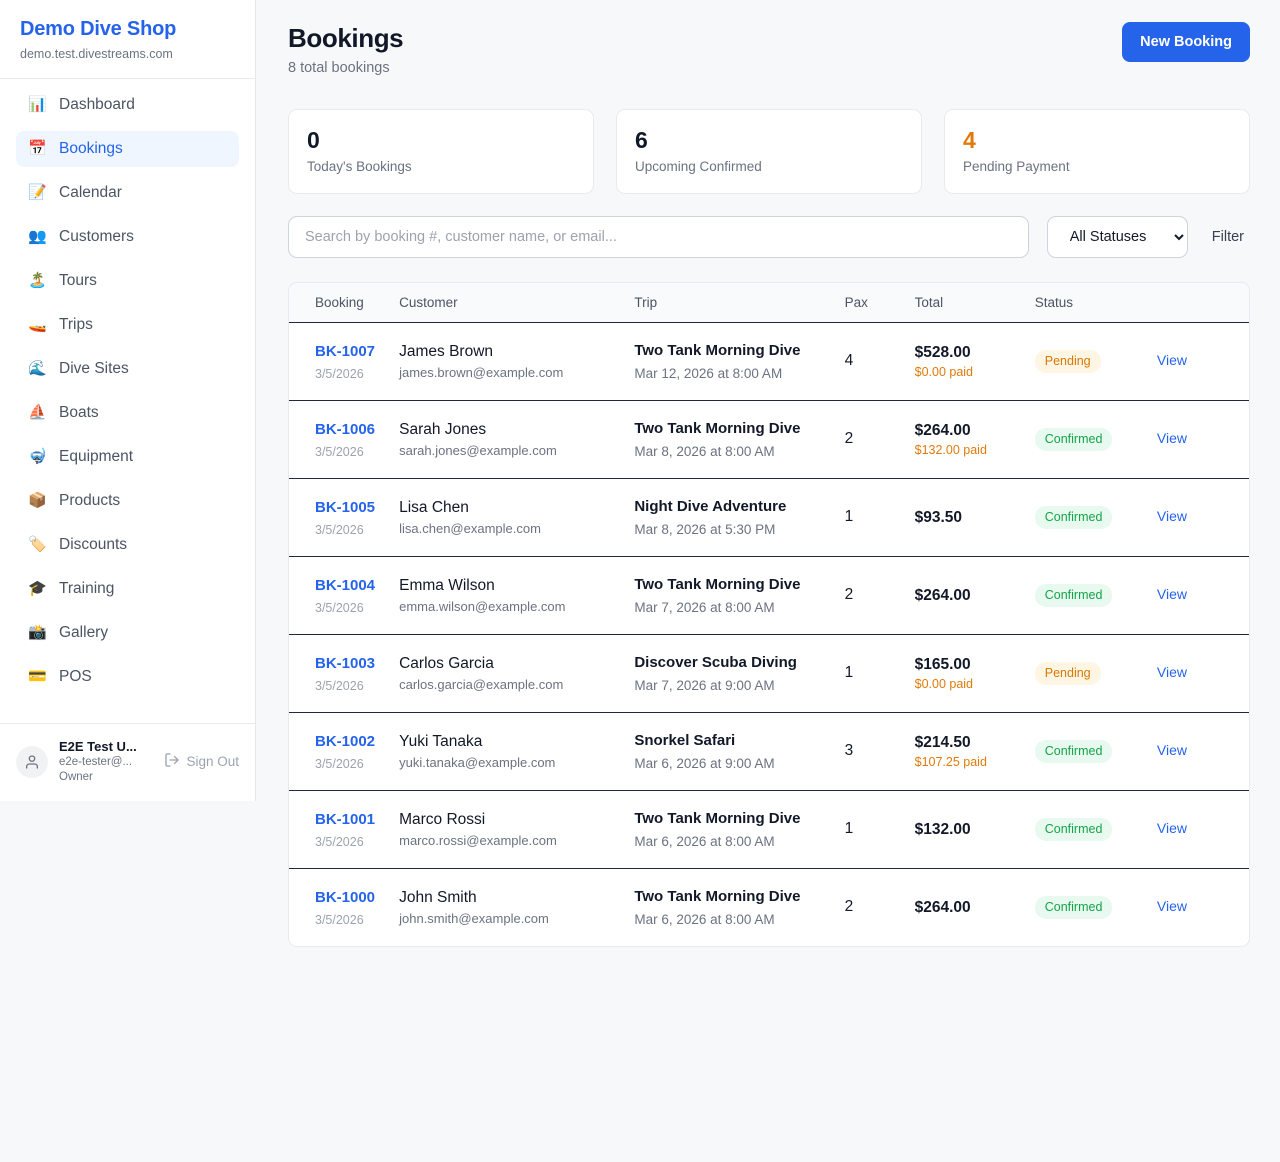 Image resolution: width=1280 pixels, height=1162 pixels. What do you see at coordinates (359, 166) in the screenshot?
I see `stat-label: Today's Bookings` at bounding box center [359, 166].